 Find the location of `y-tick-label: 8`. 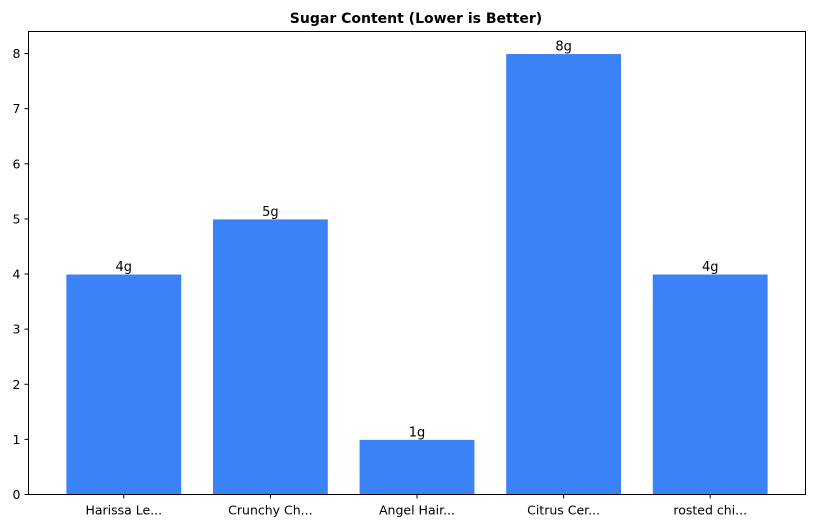

y-tick-label: 8 is located at coordinates (17, 53).